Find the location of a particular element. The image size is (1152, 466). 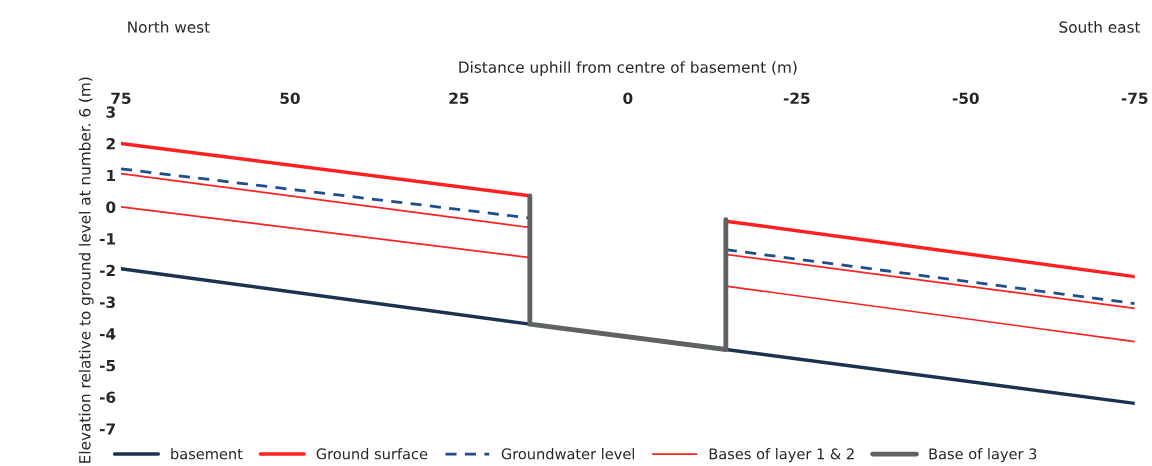

y-tick-label: 0 is located at coordinates (111, 207).